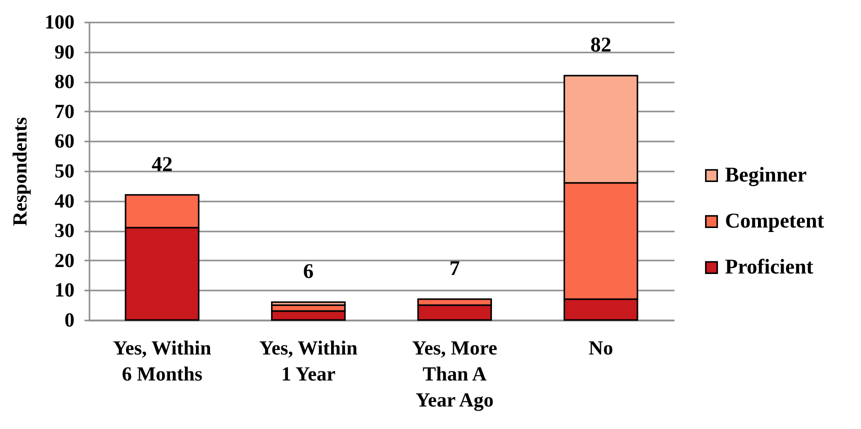 This screenshot has height=429, width=861. What do you see at coordinates (64, 261) in the screenshot?
I see `y-tick-label: 20` at bounding box center [64, 261].